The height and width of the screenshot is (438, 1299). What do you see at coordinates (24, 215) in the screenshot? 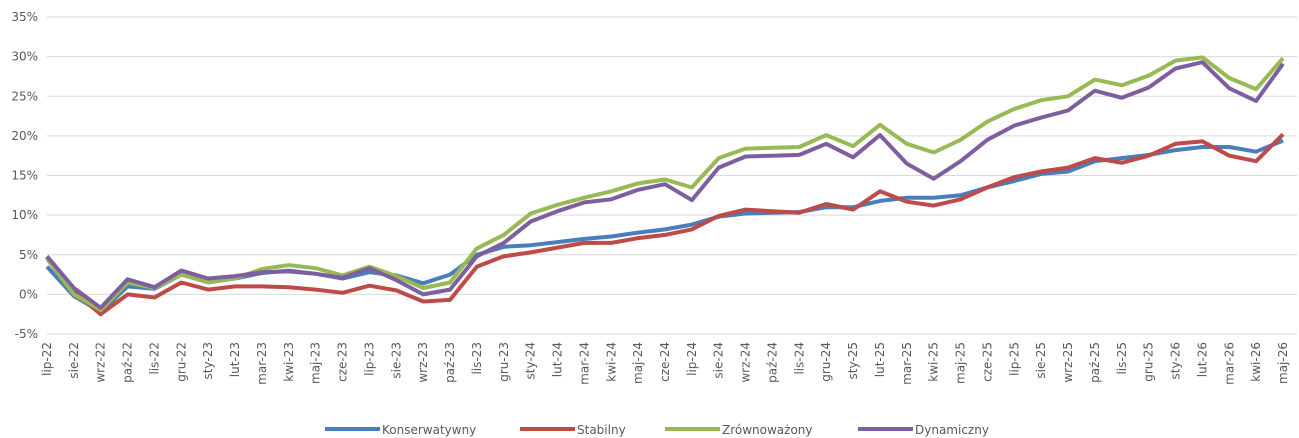
I see `y-tick-label: 10%` at bounding box center [24, 215].